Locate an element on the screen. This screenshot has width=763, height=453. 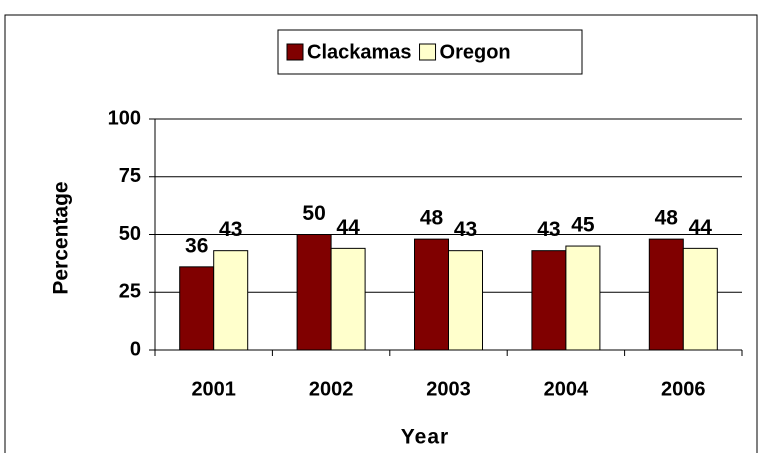
value-label: 50 is located at coordinates (313, 213).